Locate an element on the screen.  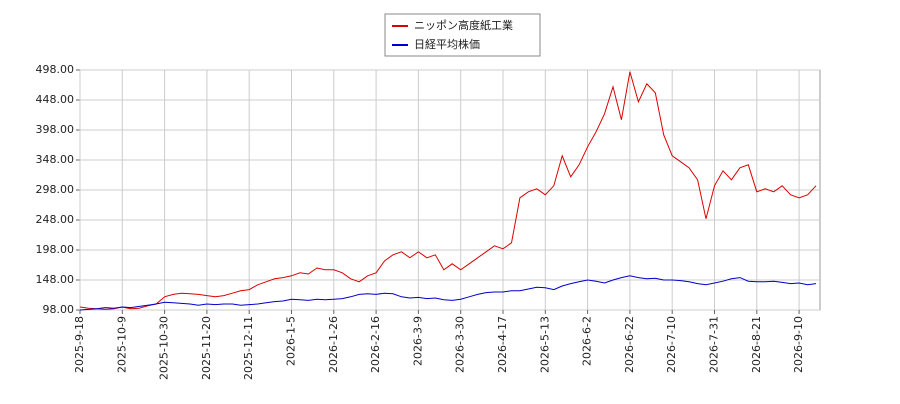
x-tick-label: 2025-10-9 is located at coordinates (121, 344).